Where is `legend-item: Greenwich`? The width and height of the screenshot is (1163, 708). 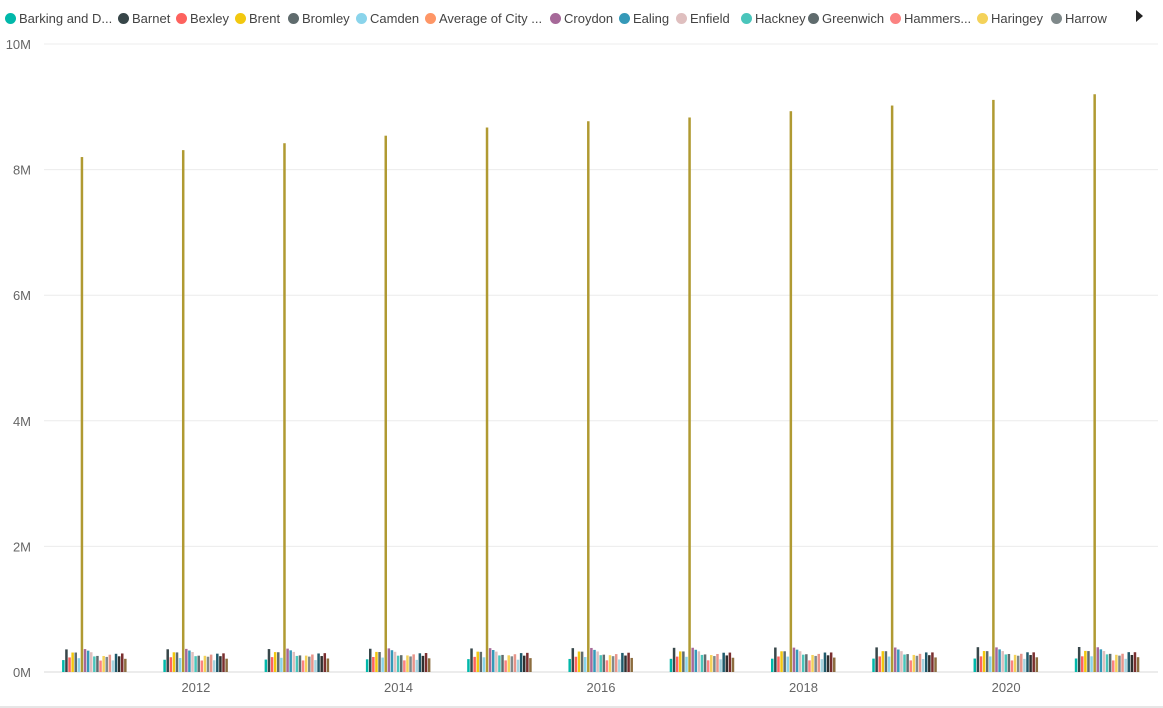
legend-item: Greenwich is located at coordinates (846, 18).